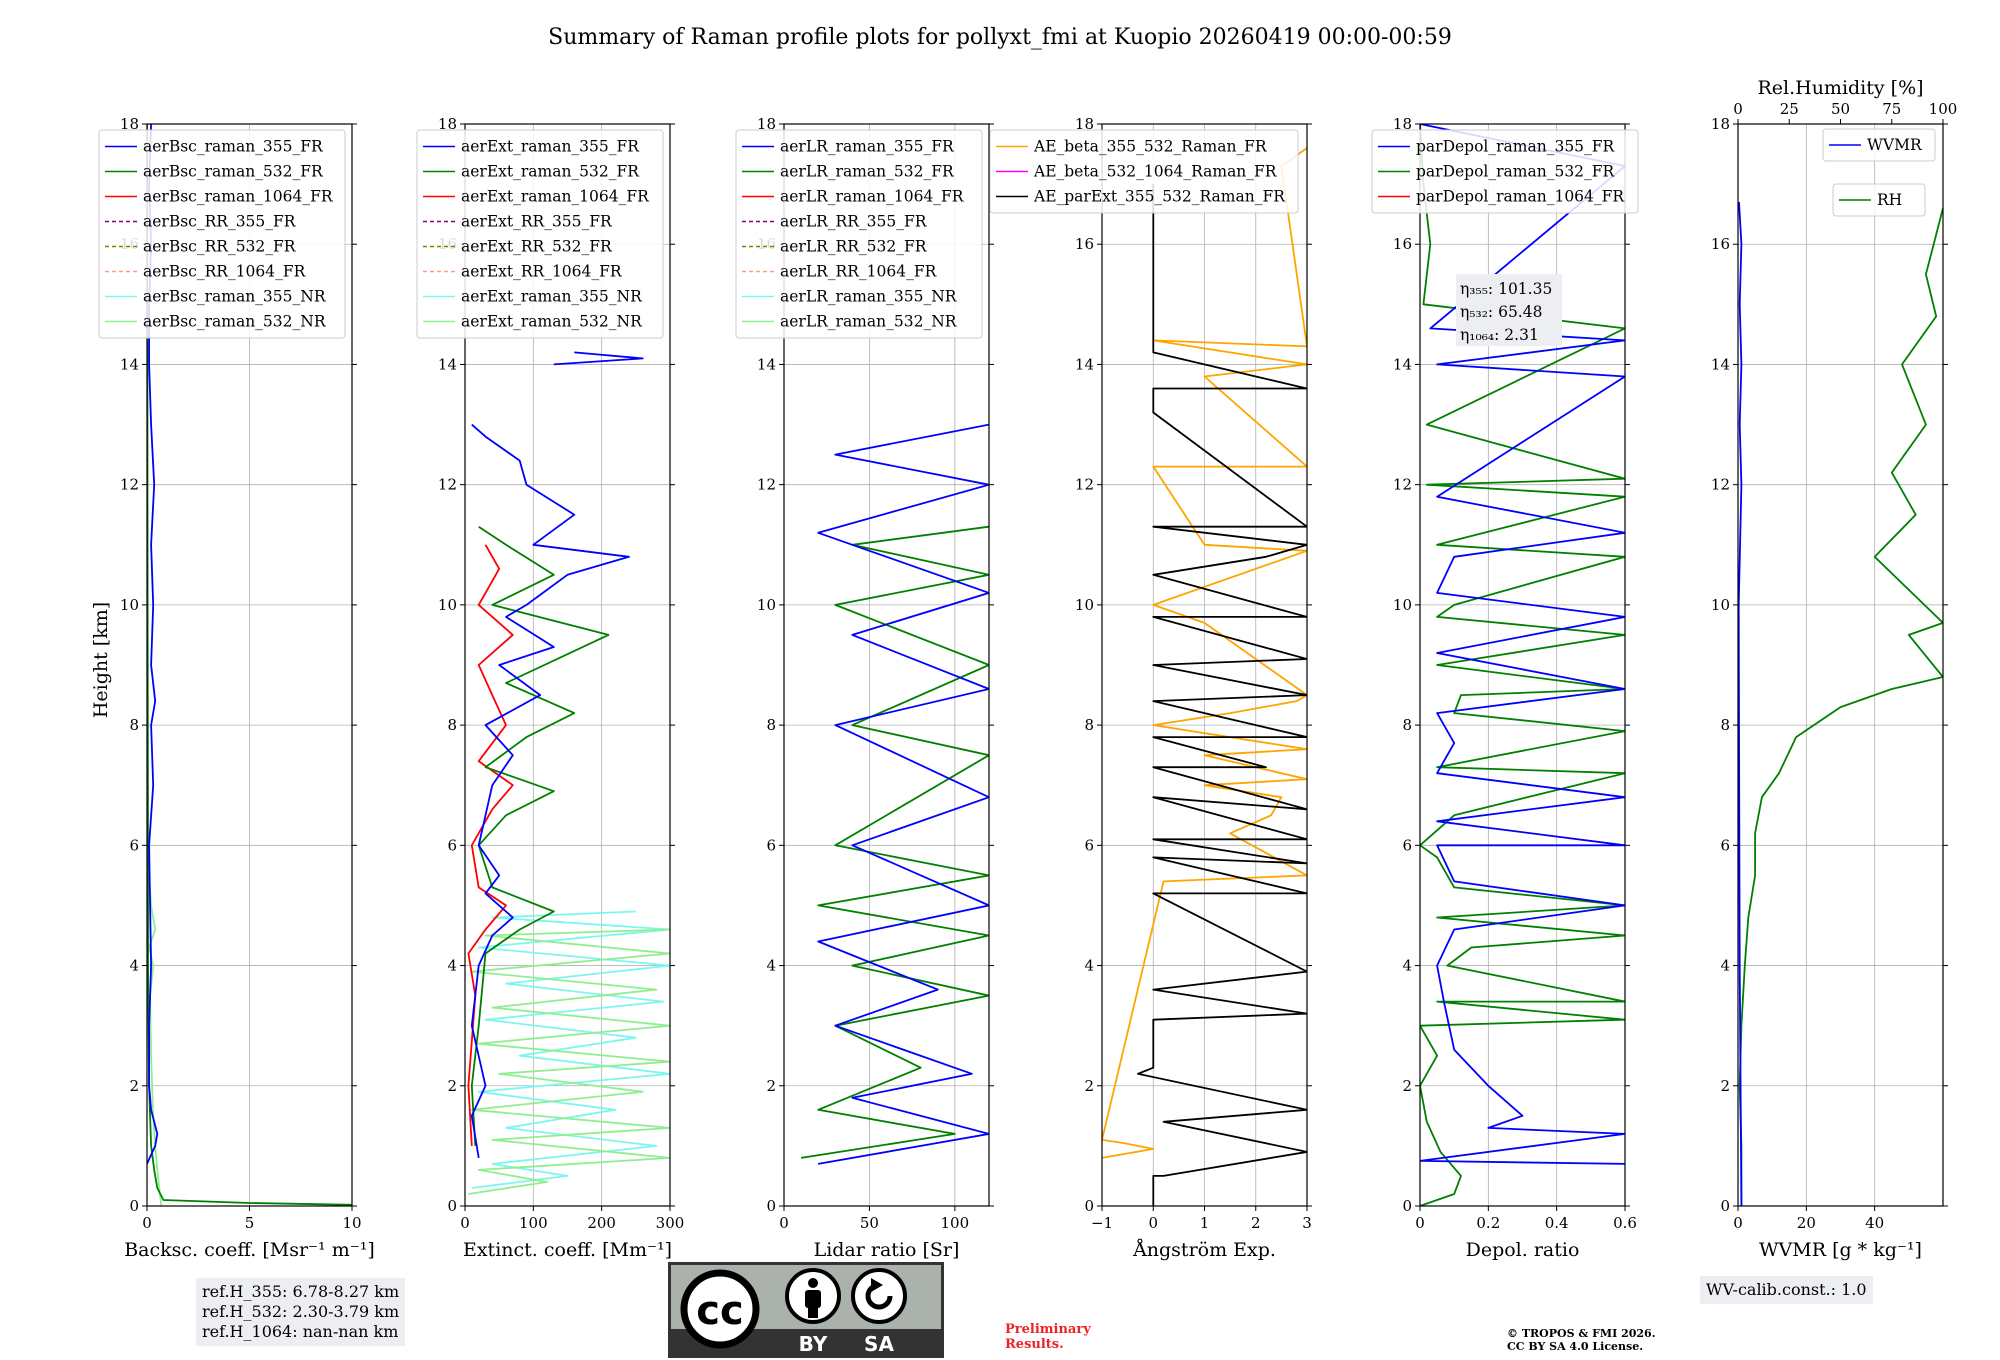 The height and width of the screenshot is (1360, 2000). Describe the element at coordinates (879, 1344) in the screenshot. I see `license-sa-text: SA` at that location.